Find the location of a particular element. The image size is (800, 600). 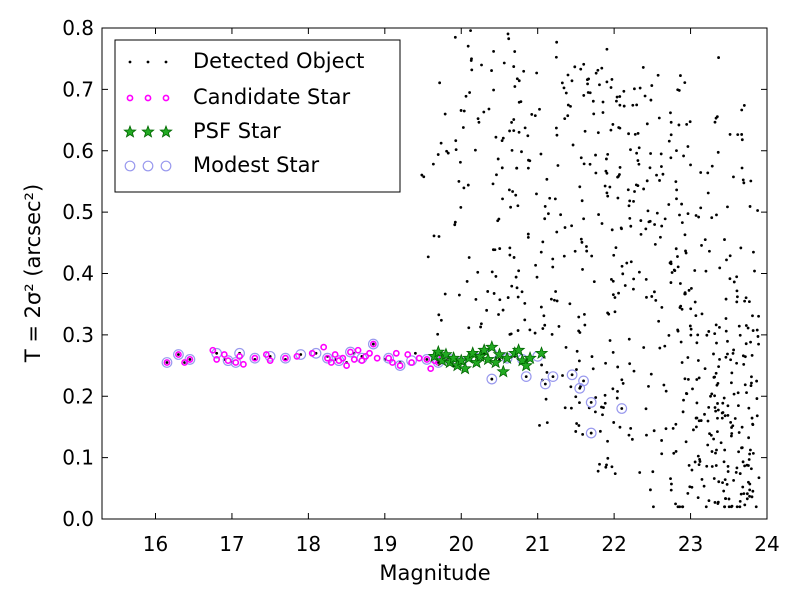

x-tick-label-3: 19 is located at coordinates (384, 544).